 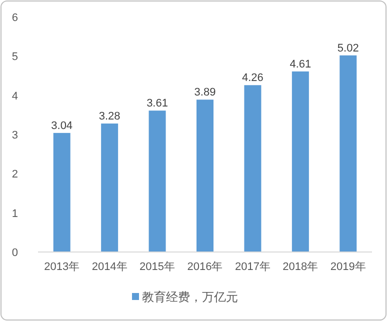 What do you see at coordinates (62, 267) in the screenshot?
I see `x-tick-label: 2013年` at bounding box center [62, 267].